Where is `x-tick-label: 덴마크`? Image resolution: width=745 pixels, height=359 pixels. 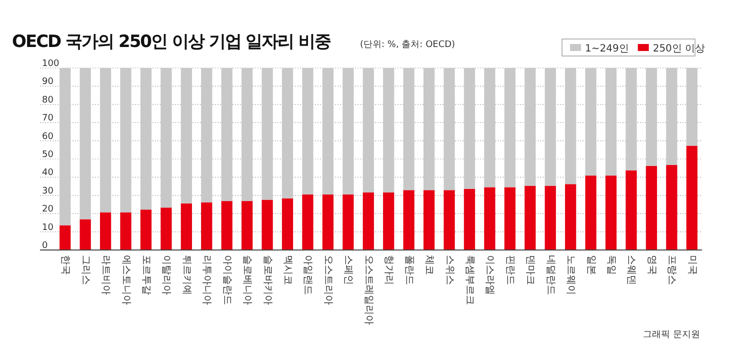 x-tick-label: 덴마크 is located at coordinates (530, 270).